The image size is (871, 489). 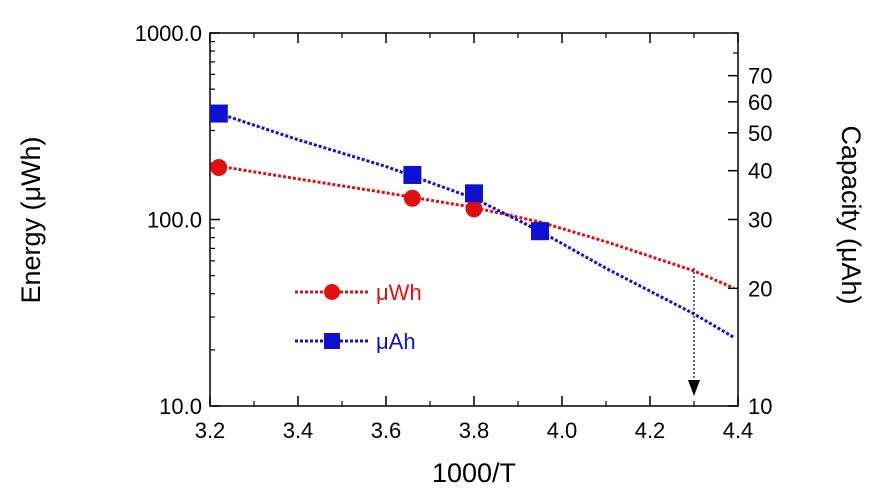 I want to click on legend-marker-uwh, so click(x=332, y=292).